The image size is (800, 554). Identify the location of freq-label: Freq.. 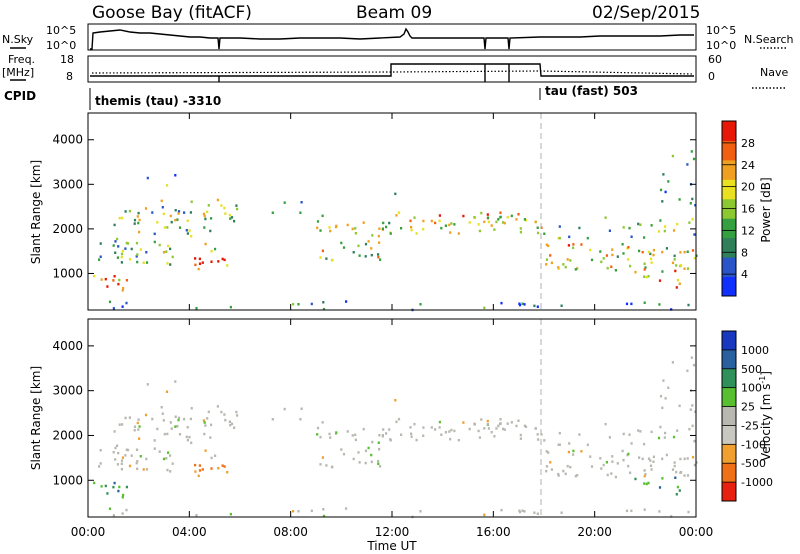
(21, 59).